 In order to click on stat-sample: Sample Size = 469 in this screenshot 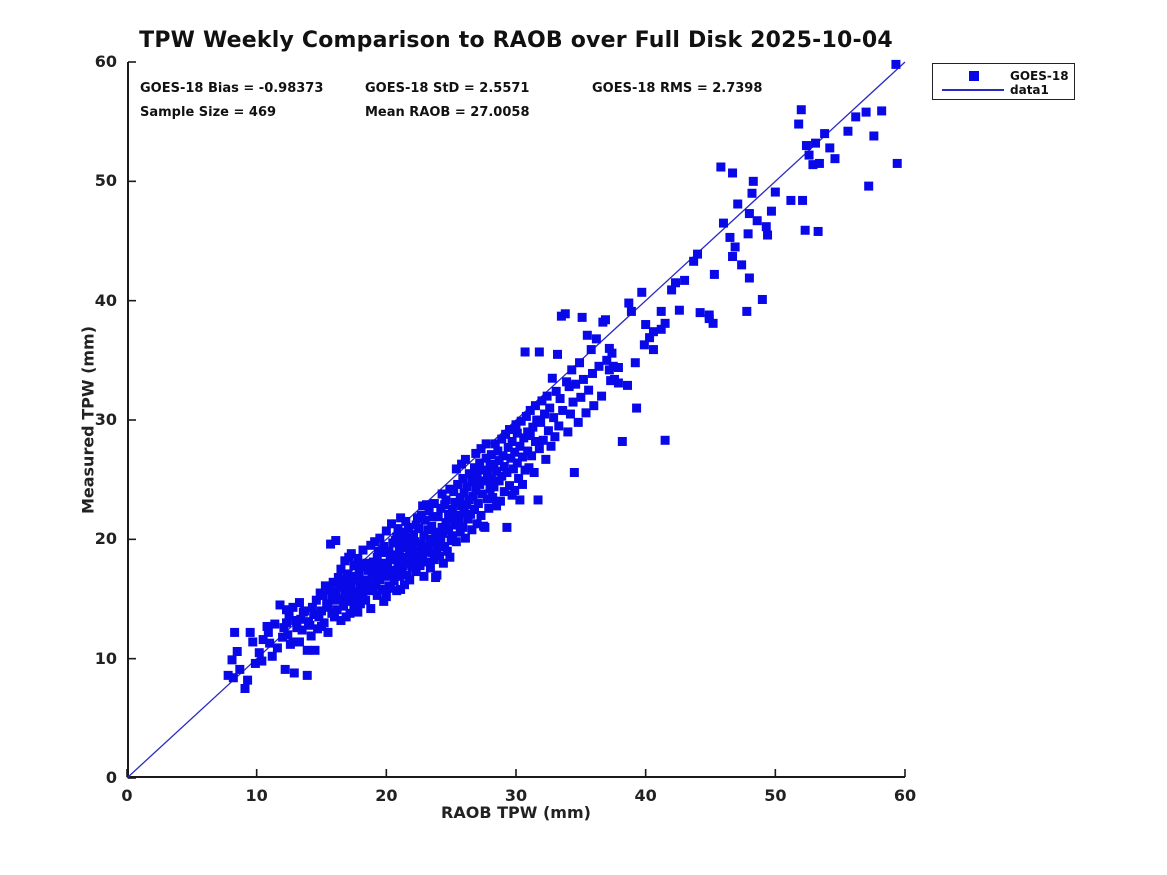, I will do `click(208, 112)`.